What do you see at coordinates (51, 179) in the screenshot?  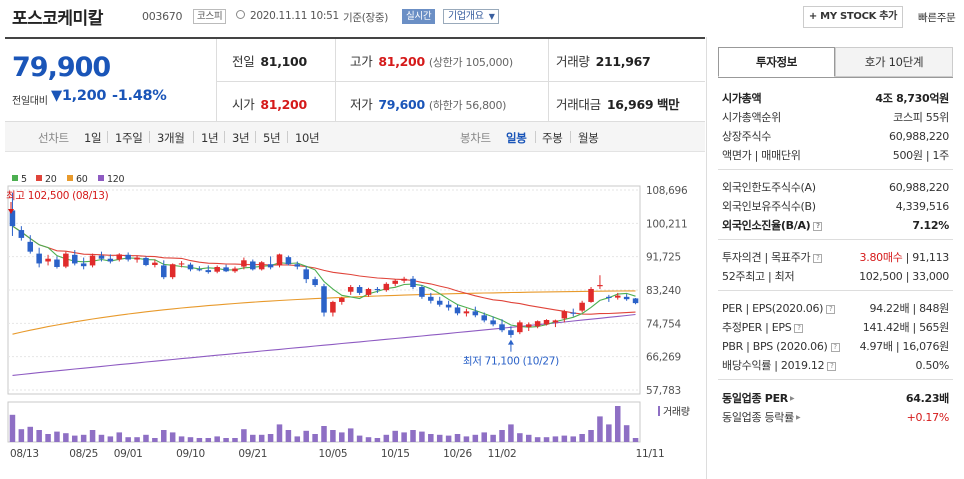 I see `legend-label: 20` at bounding box center [51, 179].